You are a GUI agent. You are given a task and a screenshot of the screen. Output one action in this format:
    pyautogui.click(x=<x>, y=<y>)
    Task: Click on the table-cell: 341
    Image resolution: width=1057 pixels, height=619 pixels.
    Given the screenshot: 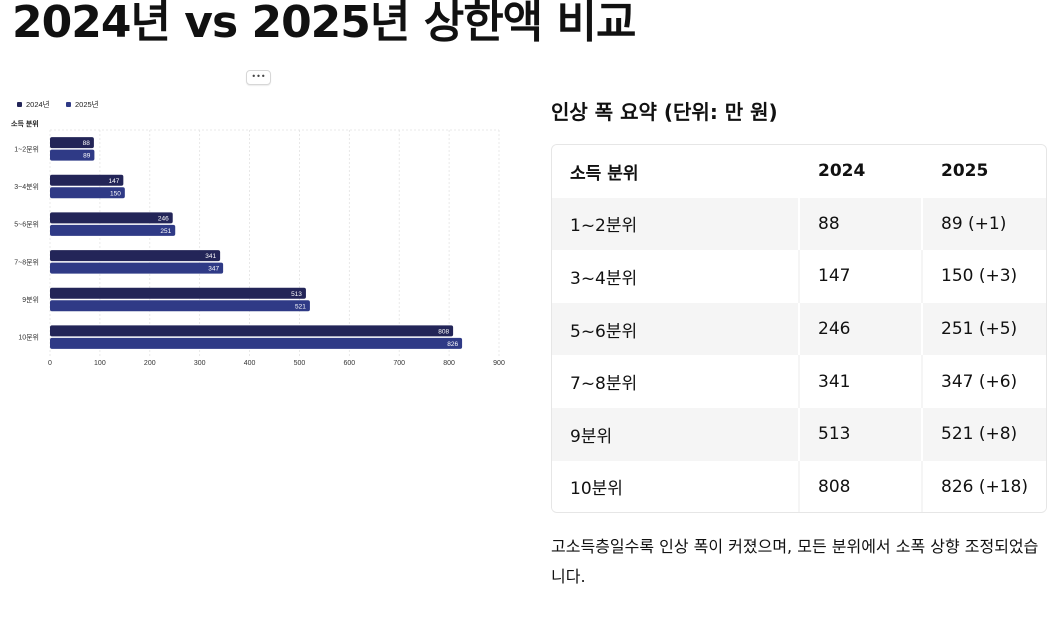 What is the action you would take?
    pyautogui.click(x=860, y=381)
    